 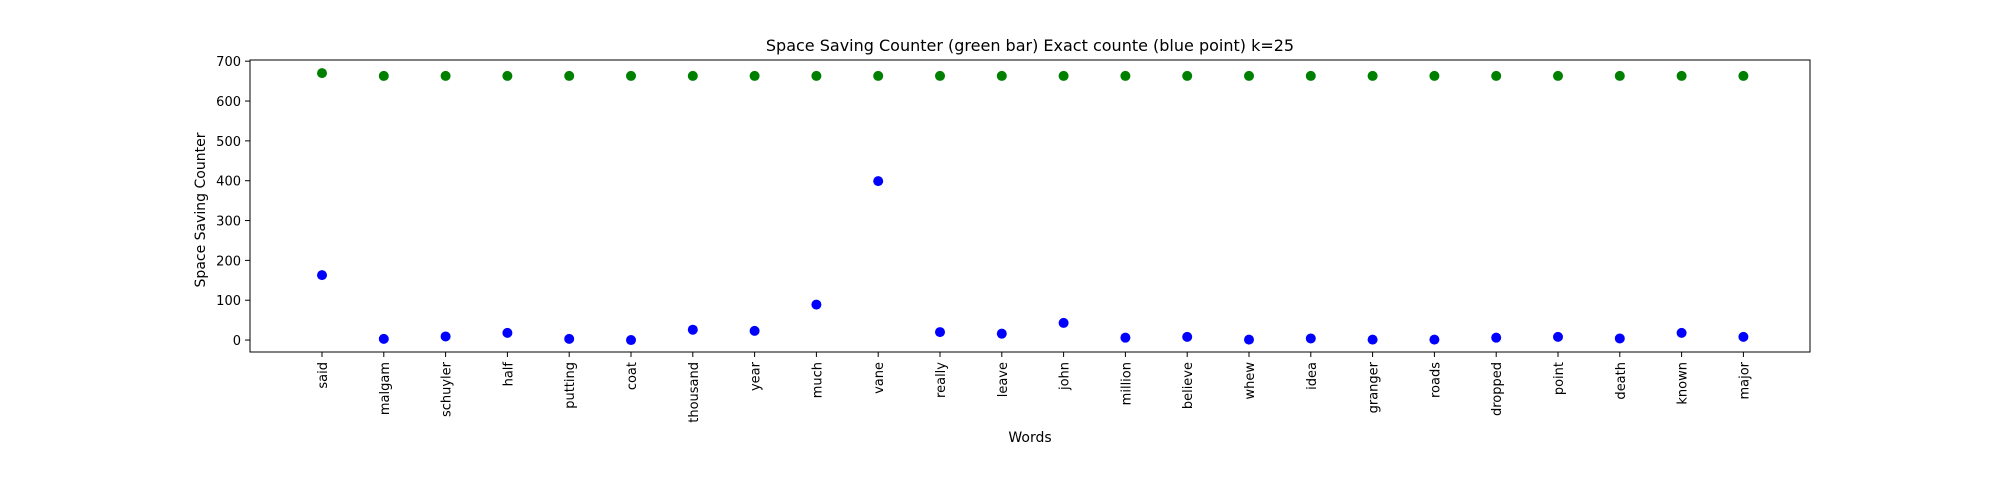 I want to click on y-tick-label: 600, so click(x=228, y=102).